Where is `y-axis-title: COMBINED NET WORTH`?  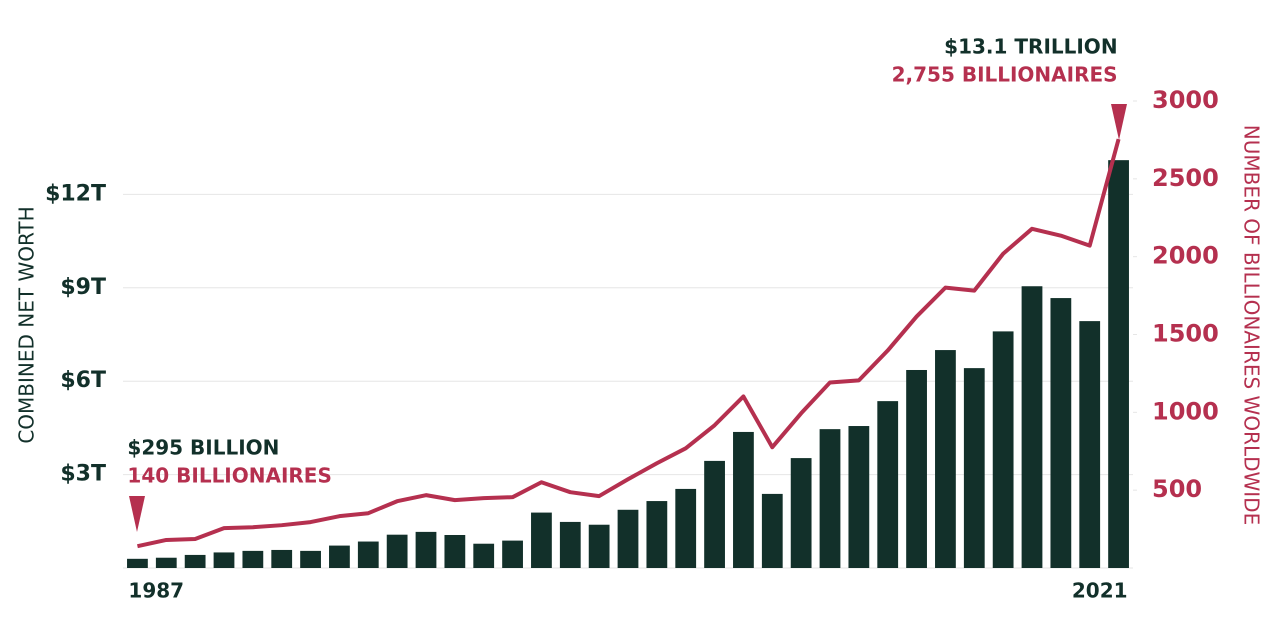
y-axis-title: COMBINED NET WORTH is located at coordinates (27, 324).